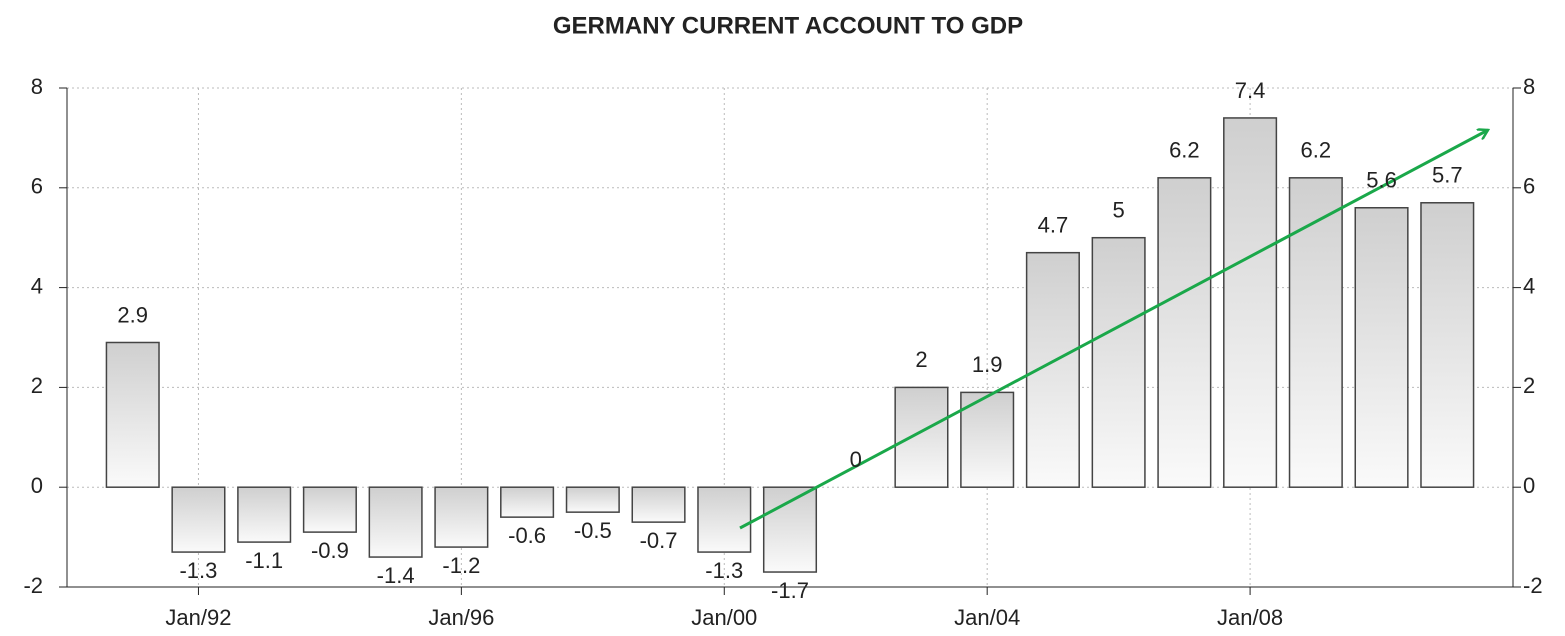 Image resolution: width=1565 pixels, height=636 pixels. What do you see at coordinates (1529, 186) in the screenshot?
I see `y2-tick-label: 6` at bounding box center [1529, 186].